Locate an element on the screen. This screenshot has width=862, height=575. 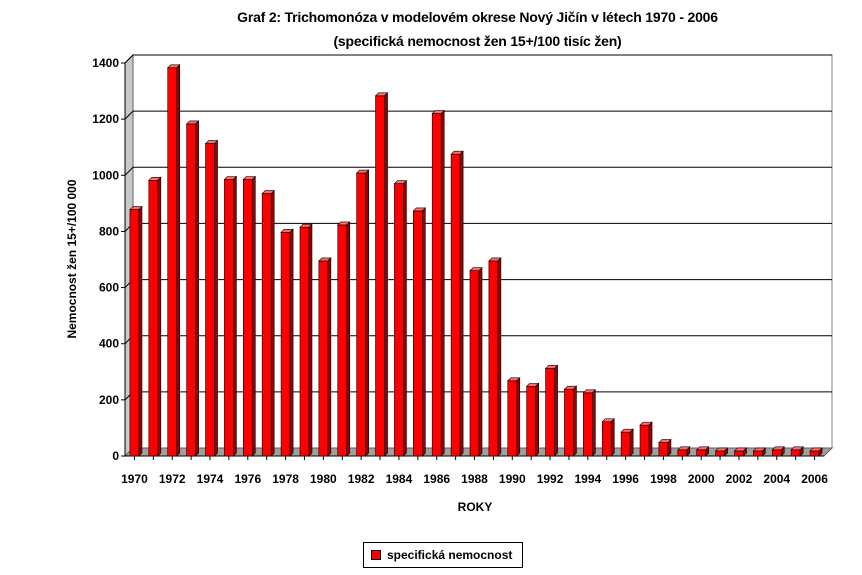
bar-2005 is located at coordinates (797, 451).